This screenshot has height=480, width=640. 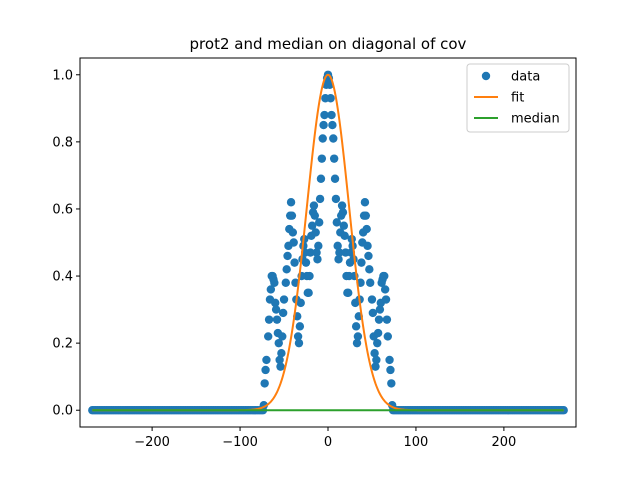 I want to click on x-axis: −200 −100 0 100 200, so click(x=325, y=438).